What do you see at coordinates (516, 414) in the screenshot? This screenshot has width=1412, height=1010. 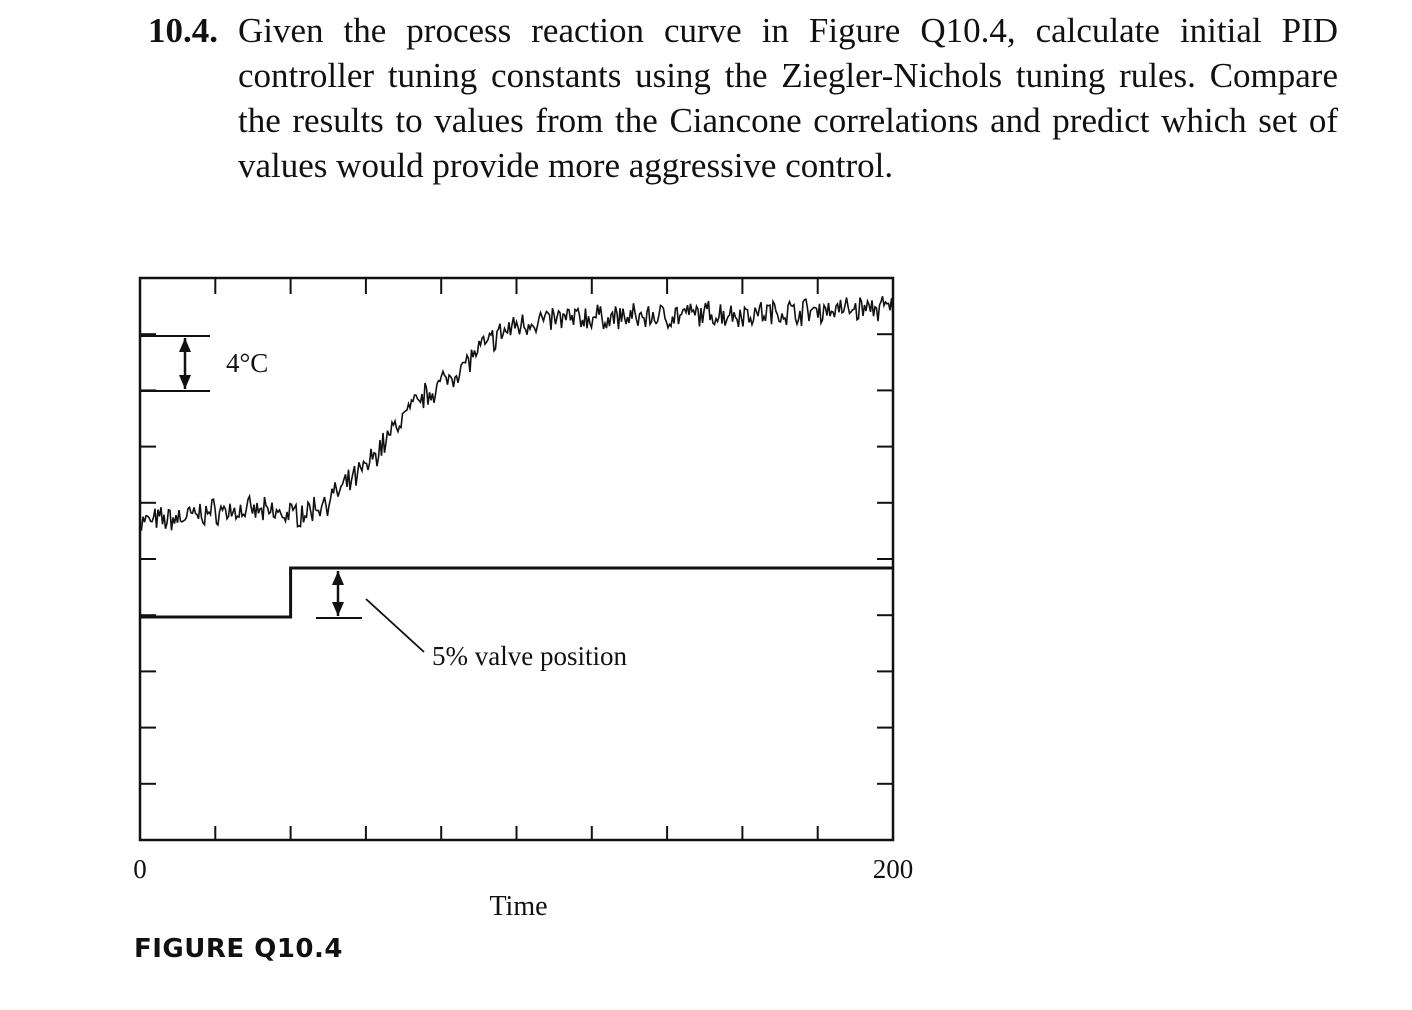 I see `temperature-series-line` at bounding box center [516, 414].